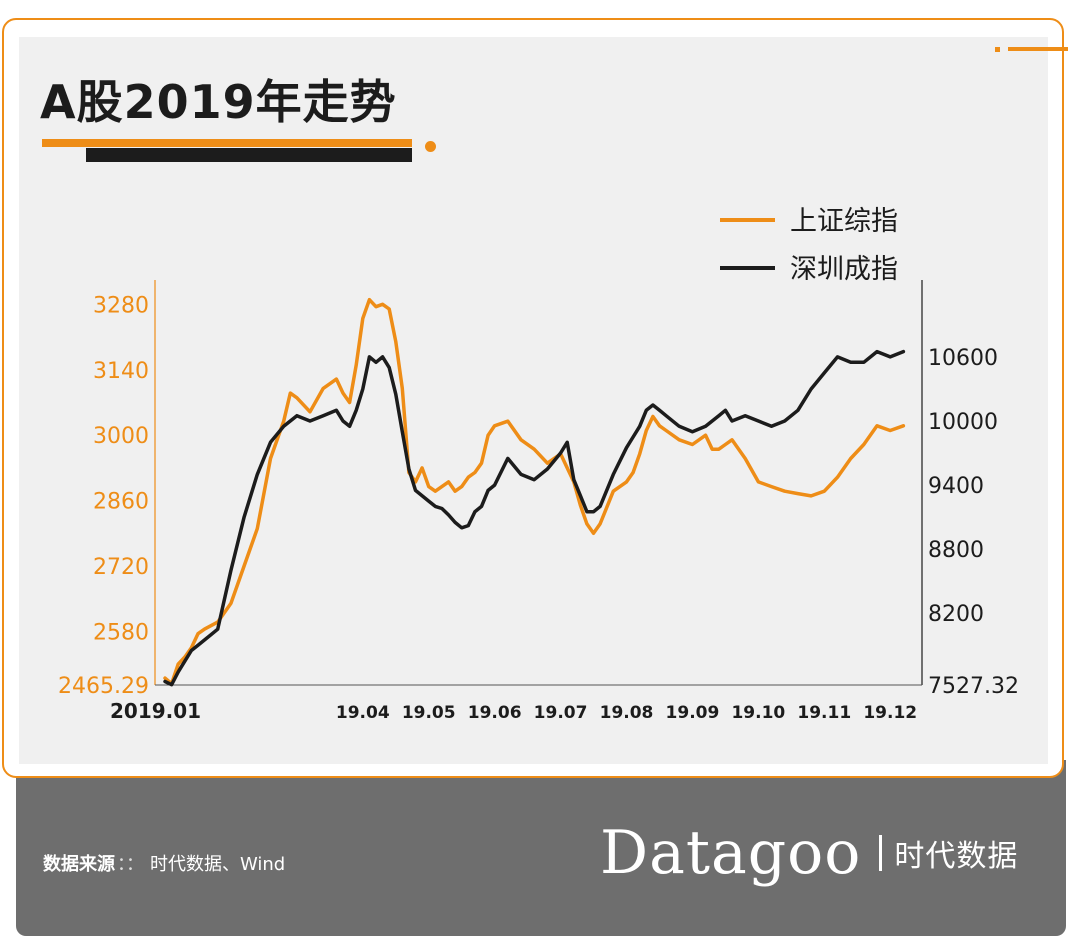 This screenshot has height=951, width=1080. What do you see at coordinates (824, 713) in the screenshot?
I see `x-axis-tick-label: 19.11` at bounding box center [824, 713].